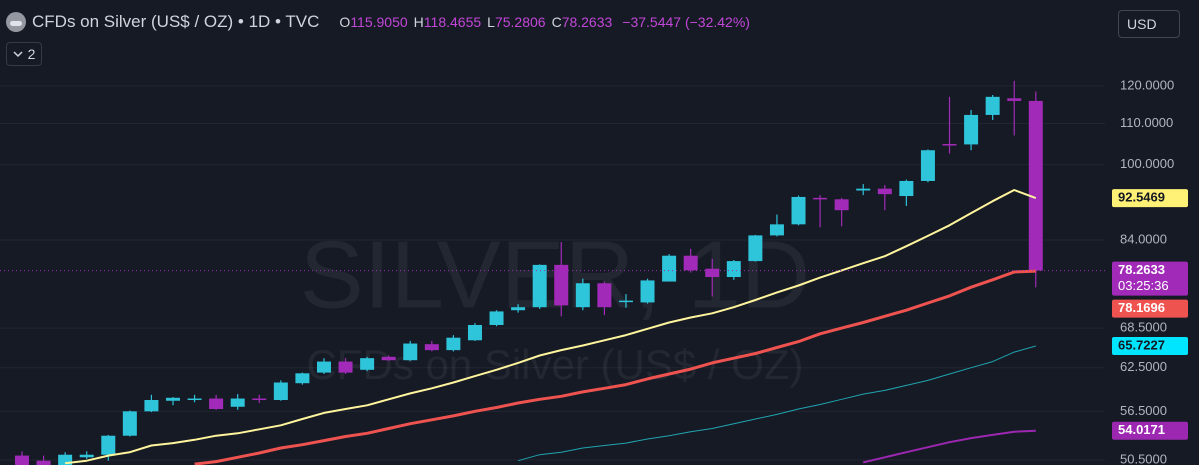 Image resolution: width=1199 pixels, height=465 pixels. Describe the element at coordinates (1147, 163) in the screenshot. I see `y-tick-label: 100.0000` at that location.